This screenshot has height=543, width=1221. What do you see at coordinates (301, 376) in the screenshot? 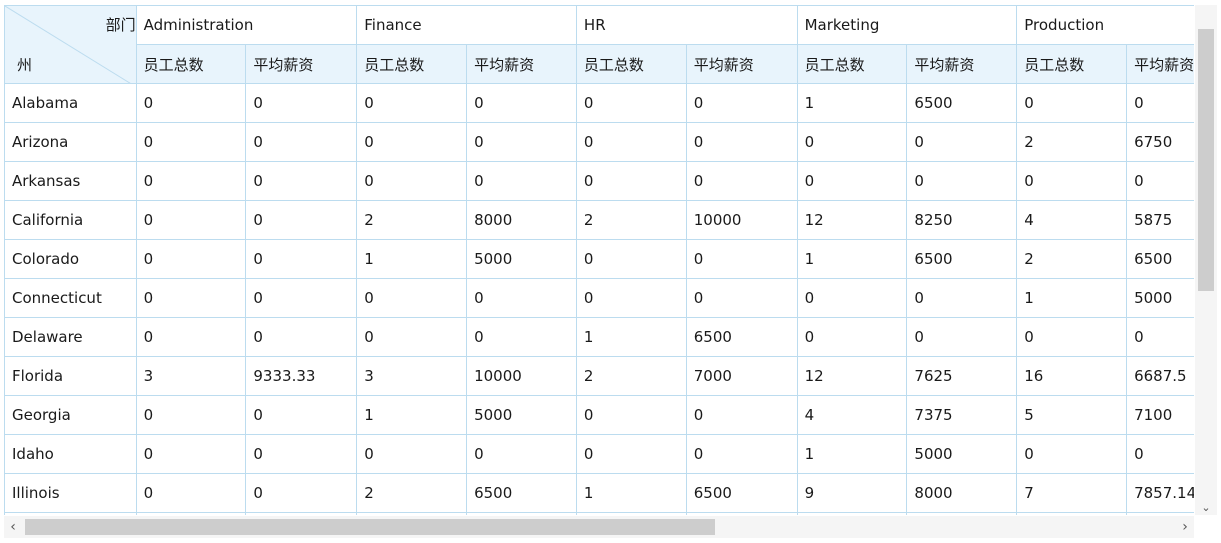
I see `cell-average-salary: 9333.33` at bounding box center [301, 376].